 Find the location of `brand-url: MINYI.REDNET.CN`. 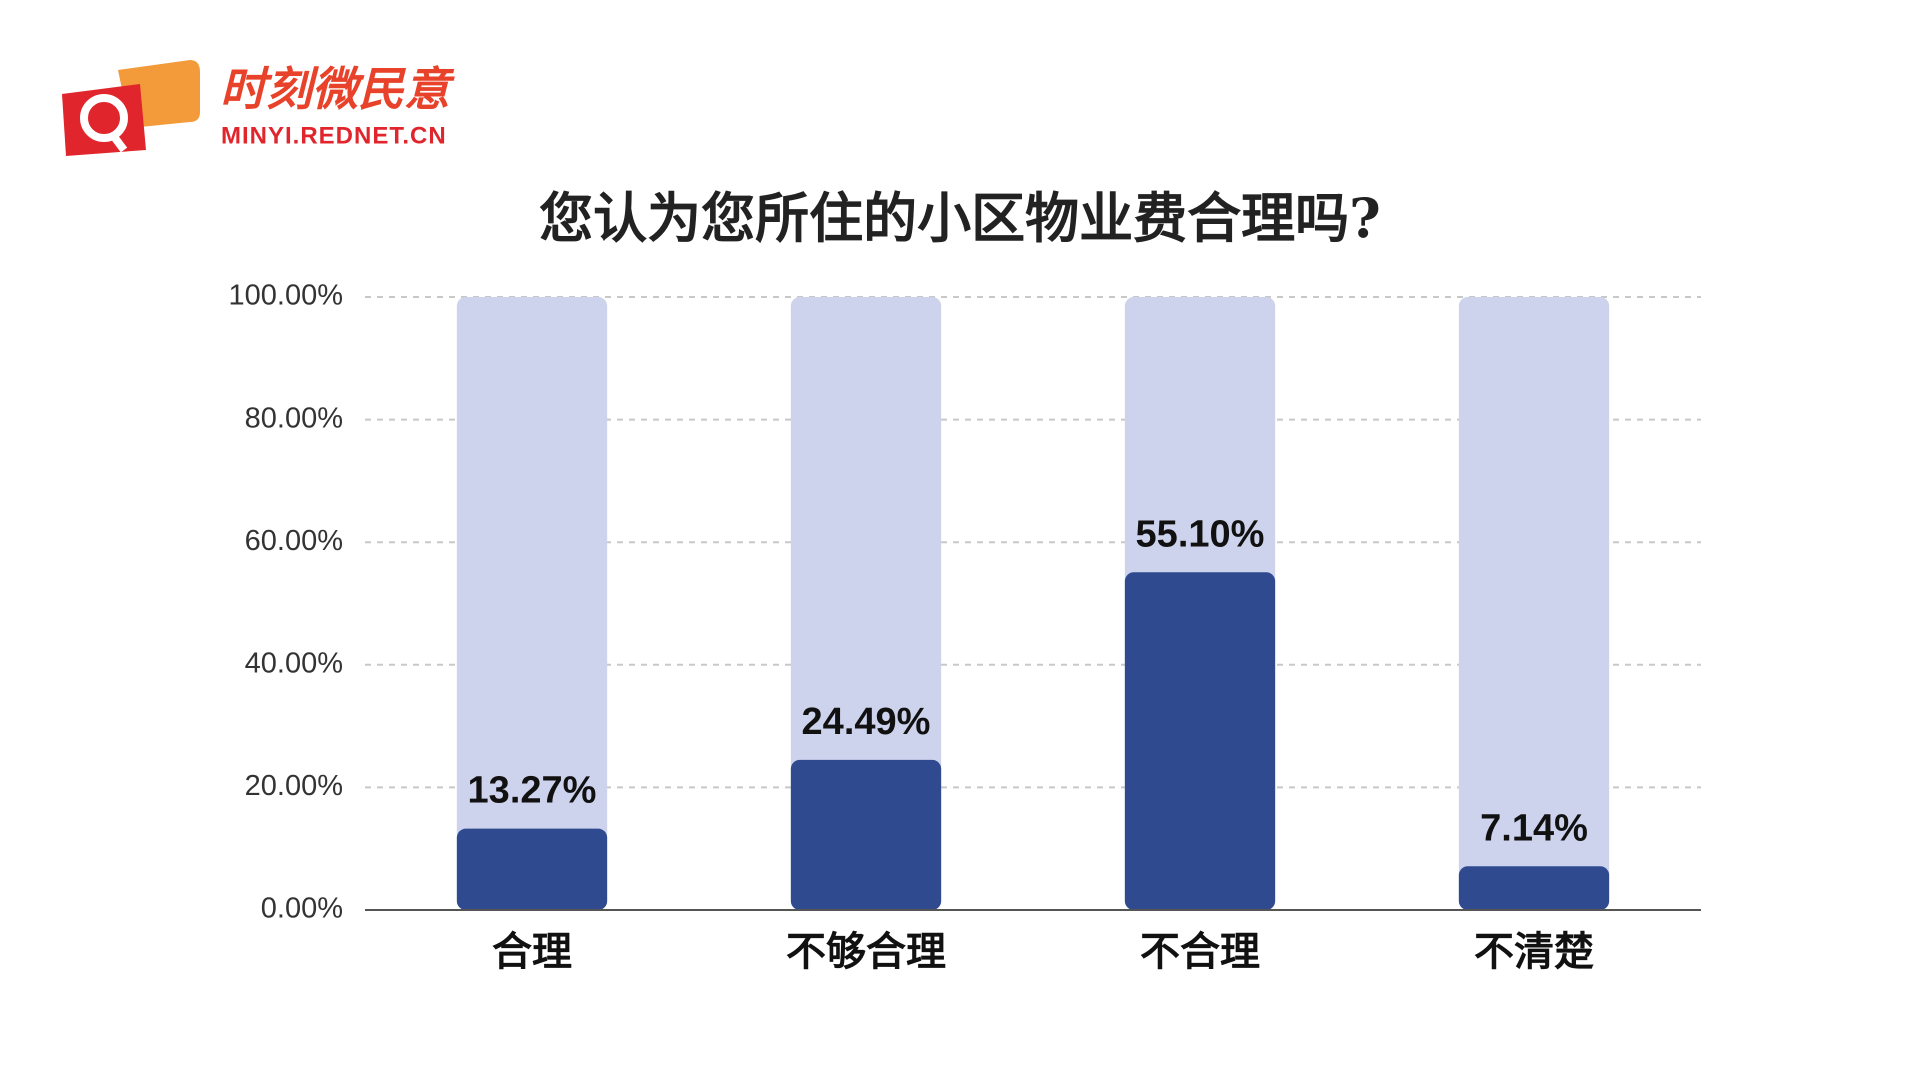

brand-url: MINYI.REDNET.CN is located at coordinates (334, 135).